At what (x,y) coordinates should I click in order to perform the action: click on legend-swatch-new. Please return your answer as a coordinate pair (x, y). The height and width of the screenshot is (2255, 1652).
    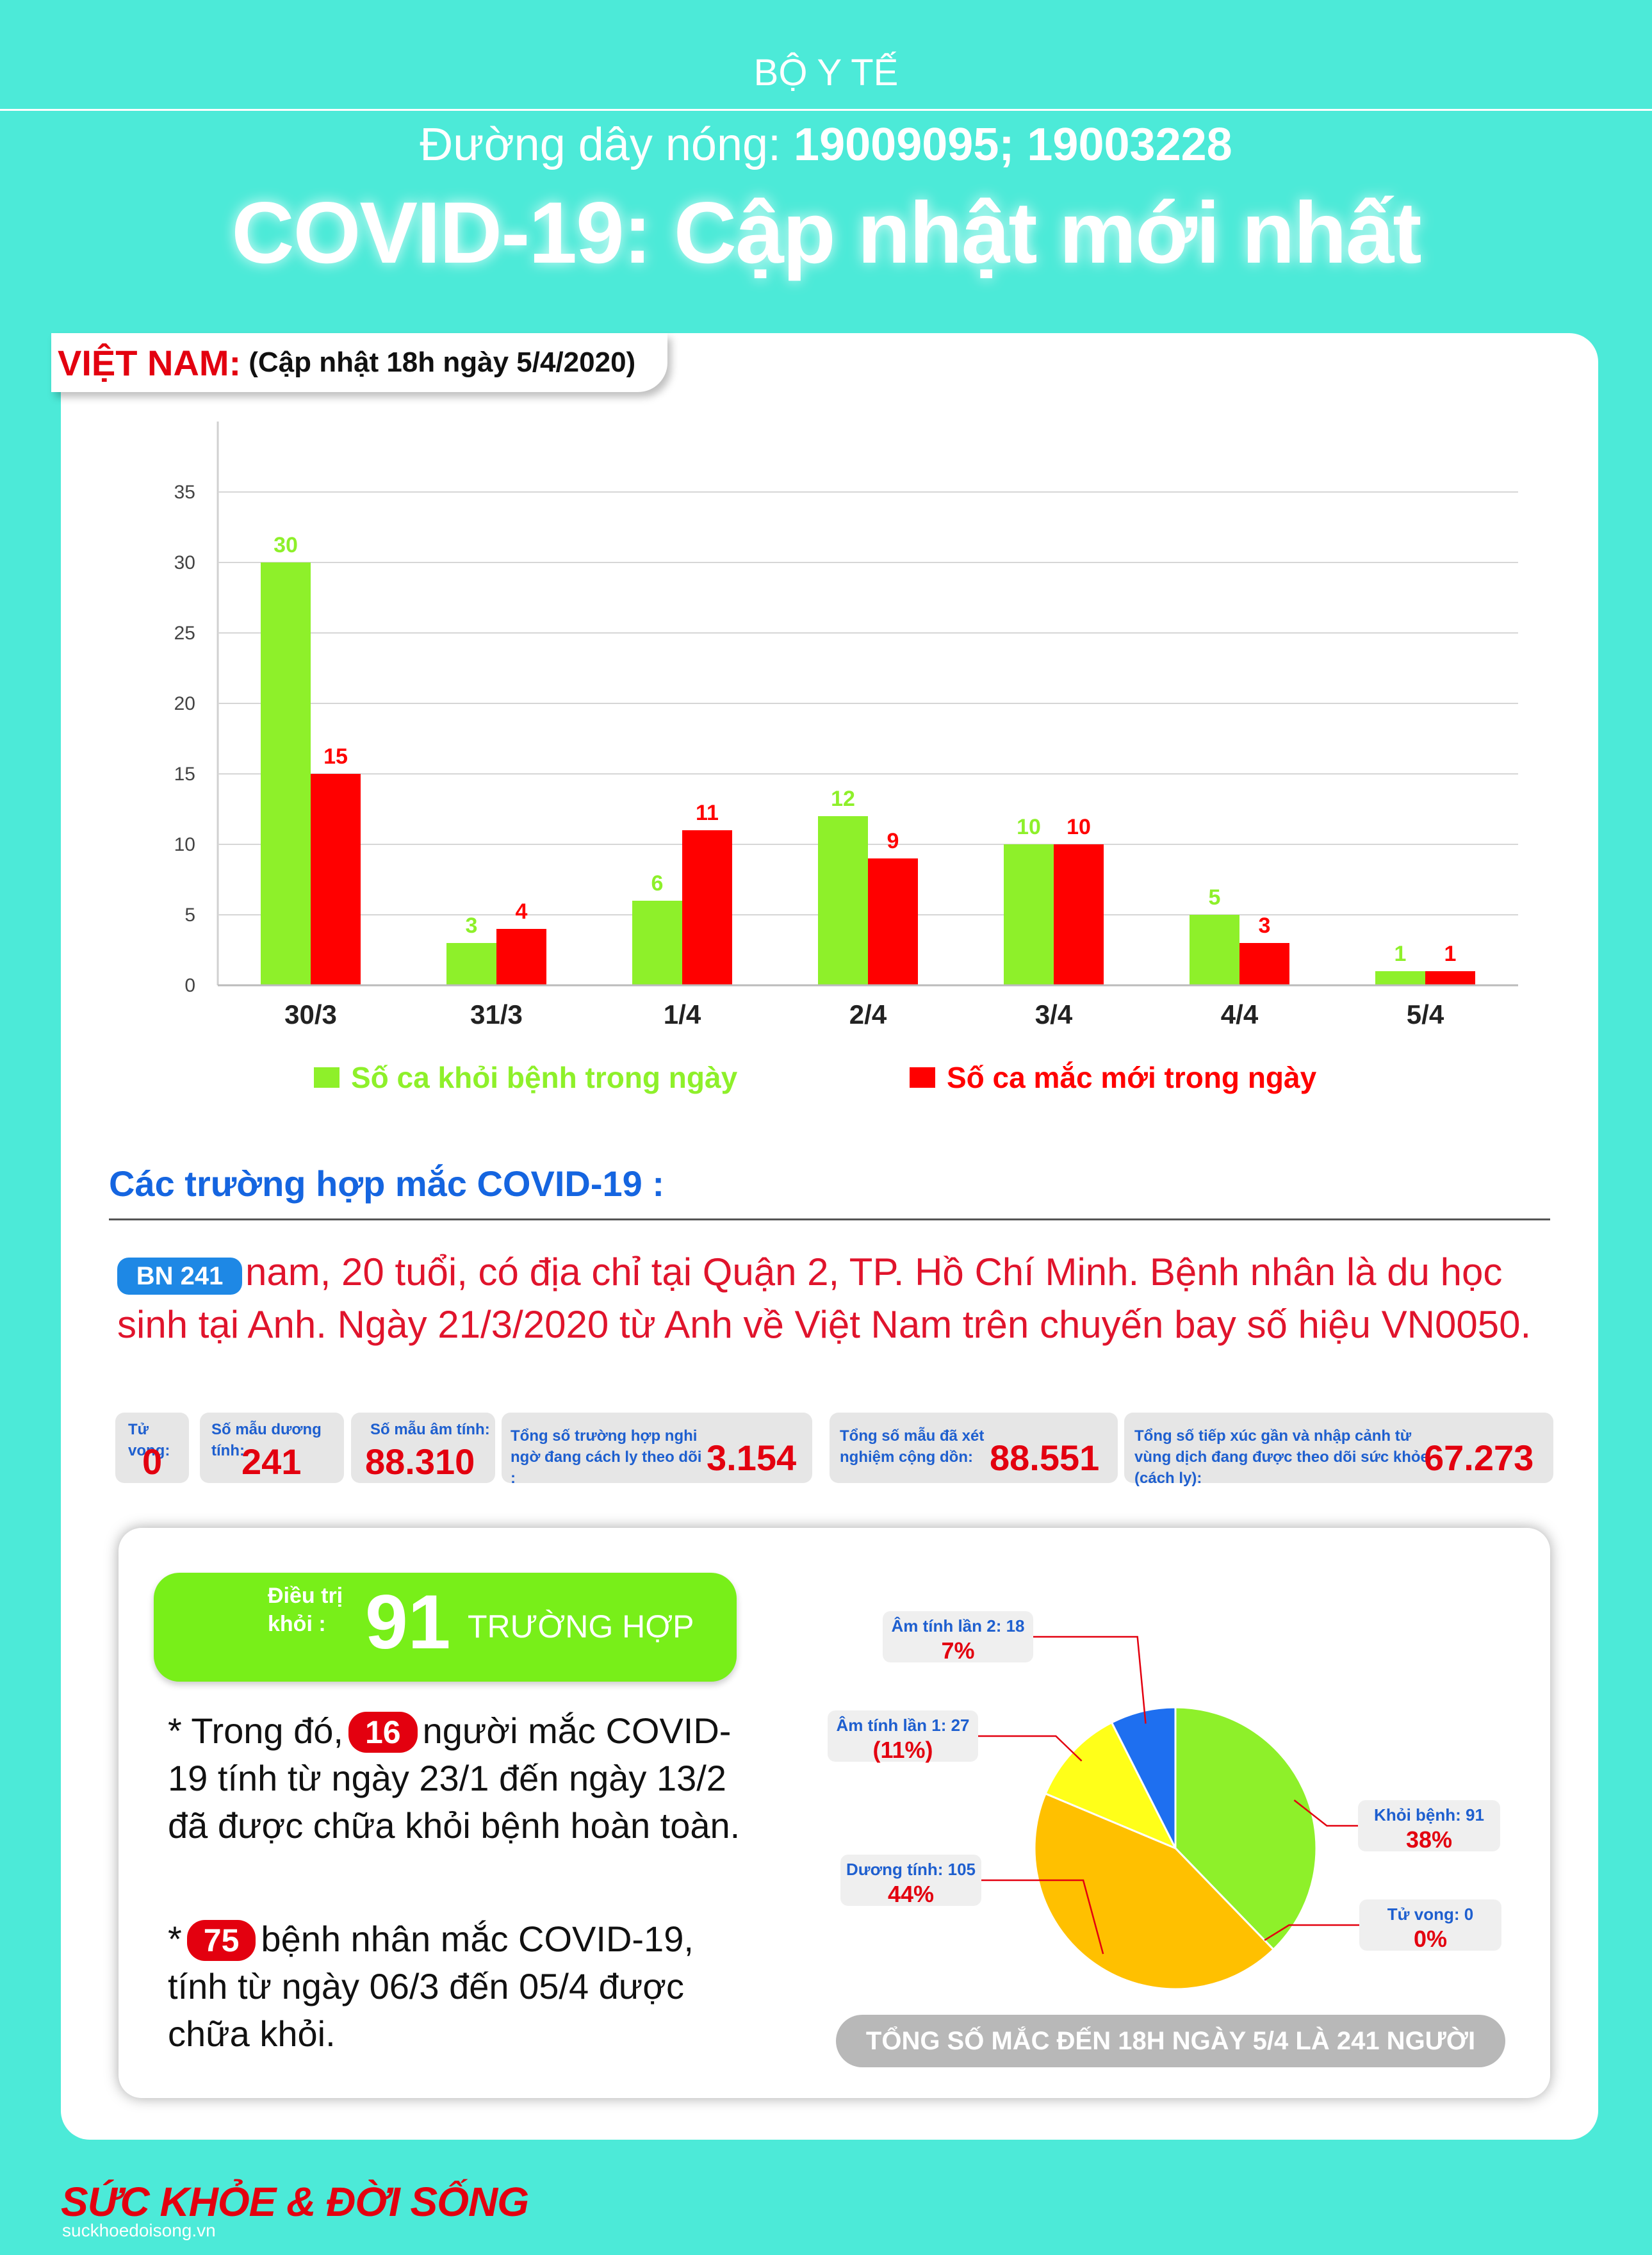
    Looking at the image, I should click on (923, 1077).